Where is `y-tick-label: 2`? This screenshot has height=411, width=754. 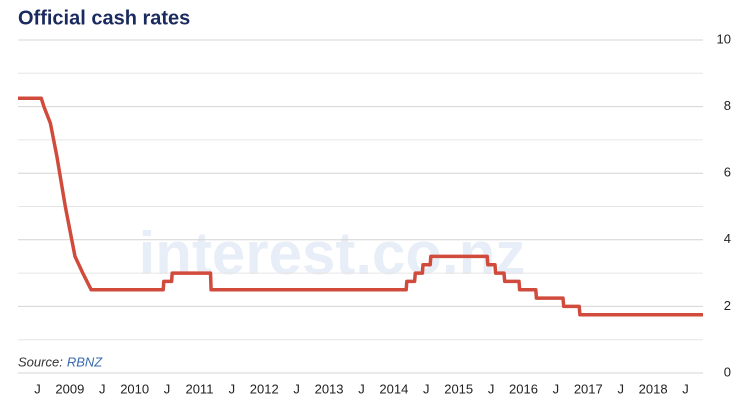
y-tick-label: 2 is located at coordinates (727, 305).